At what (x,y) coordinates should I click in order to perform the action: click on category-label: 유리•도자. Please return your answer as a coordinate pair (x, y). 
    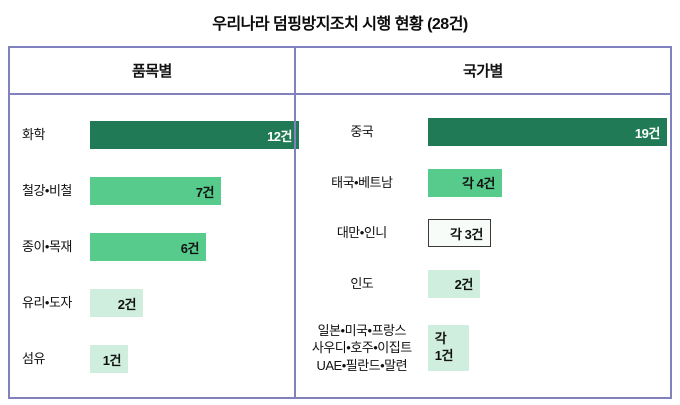
    Looking at the image, I should click on (47, 303).